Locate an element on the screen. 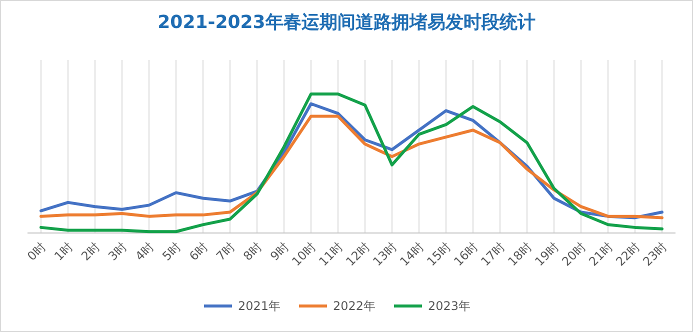 Image resolution: width=693 pixels, height=332 pixels. x-tick-label: 2时 is located at coordinates (90, 252).